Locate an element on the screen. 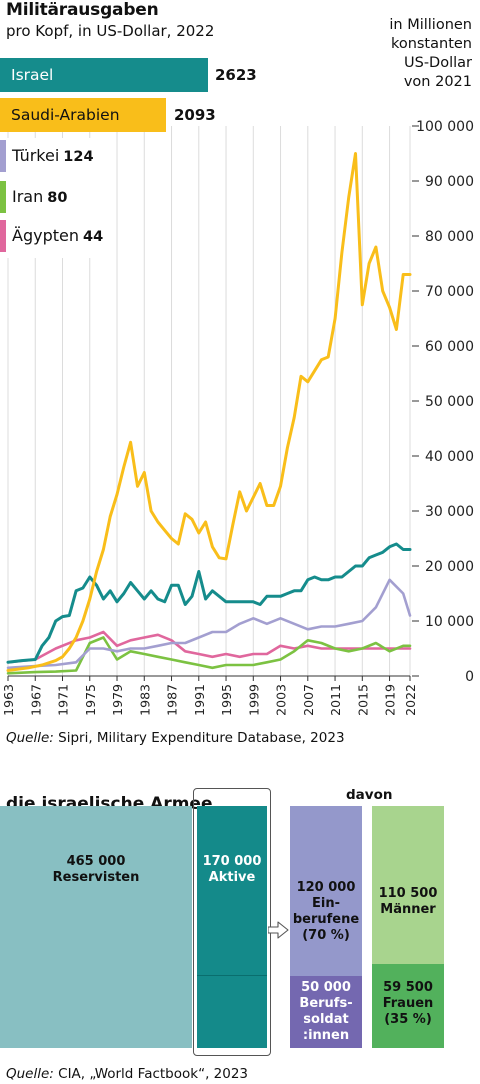 The height and width of the screenshot is (1084, 480). army-source: Quelle: CIA, „World Factbook“, 2023 is located at coordinates (127, 1074).